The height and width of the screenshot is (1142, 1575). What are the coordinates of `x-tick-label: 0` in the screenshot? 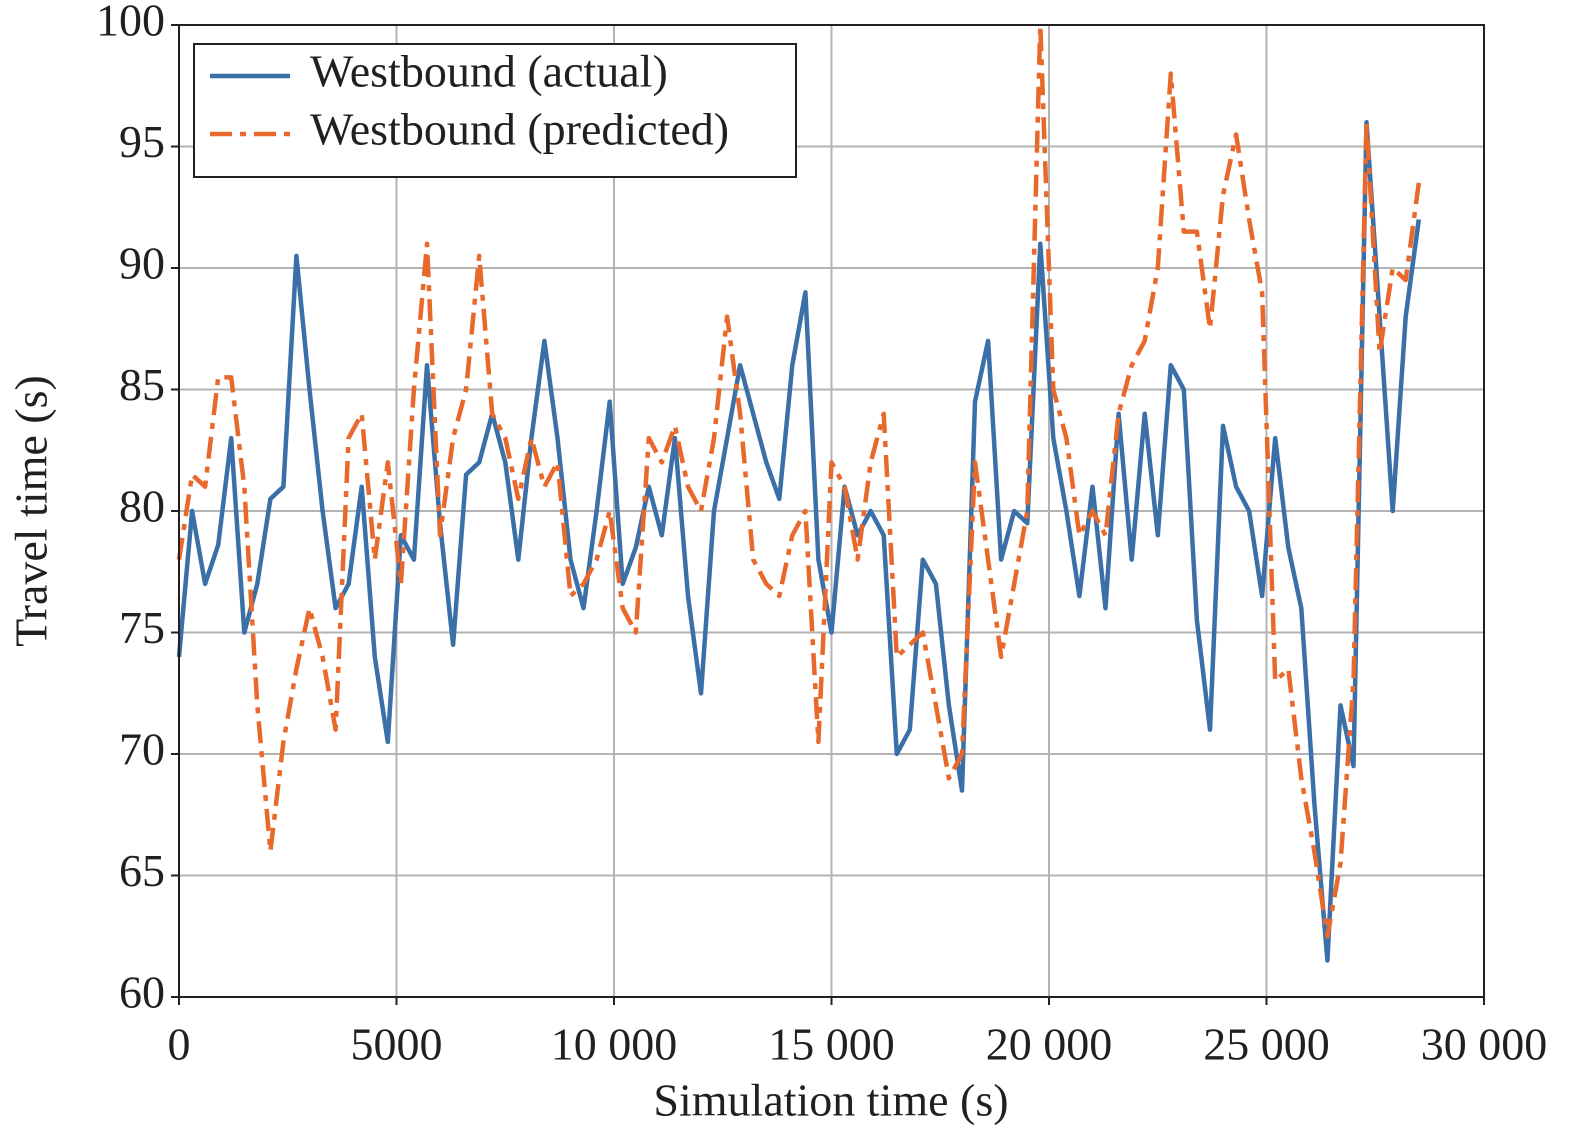 It's located at (179, 1044).